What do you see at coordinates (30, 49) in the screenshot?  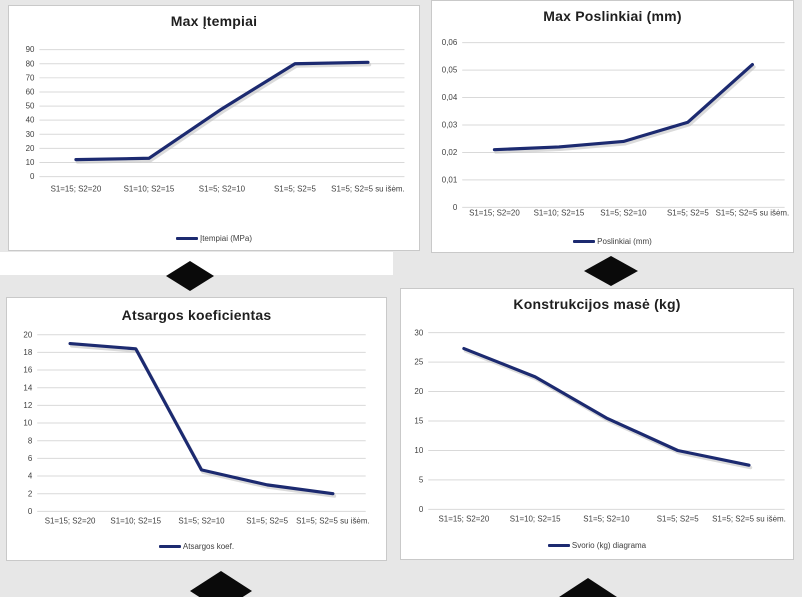 I see `svg-text: 90` at bounding box center [30, 49].